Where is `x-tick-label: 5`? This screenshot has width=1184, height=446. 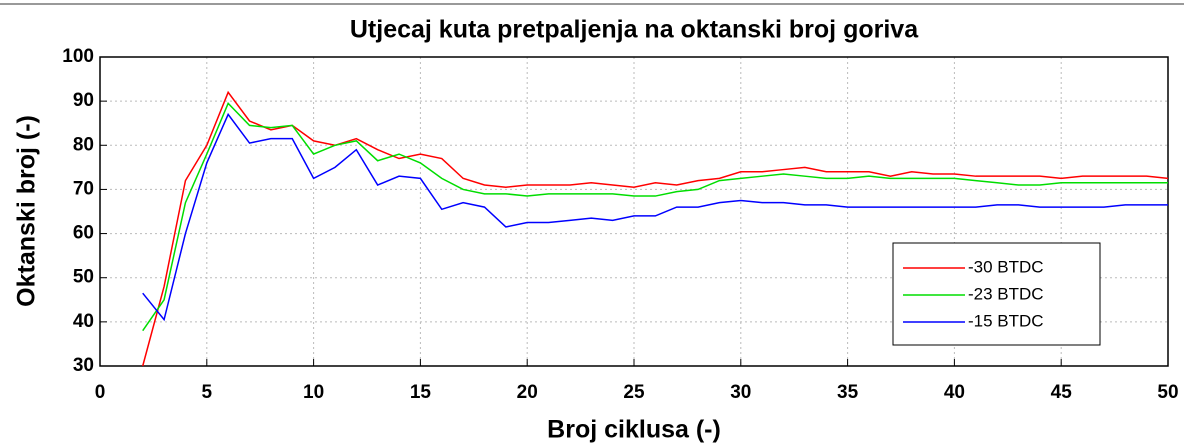 x-tick-label: 5 is located at coordinates (207, 392).